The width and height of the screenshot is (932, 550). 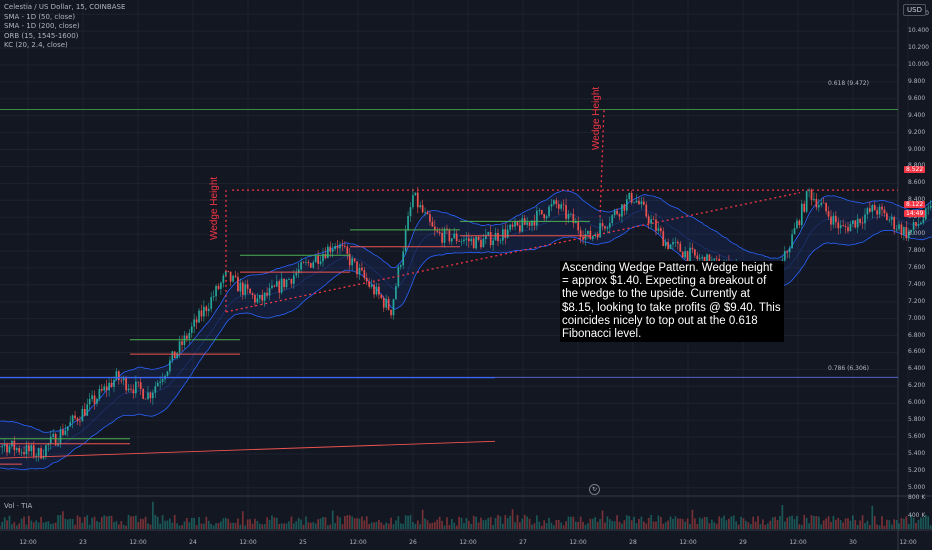 I want to click on volume-tick-label: 400 K, so click(x=917, y=515).